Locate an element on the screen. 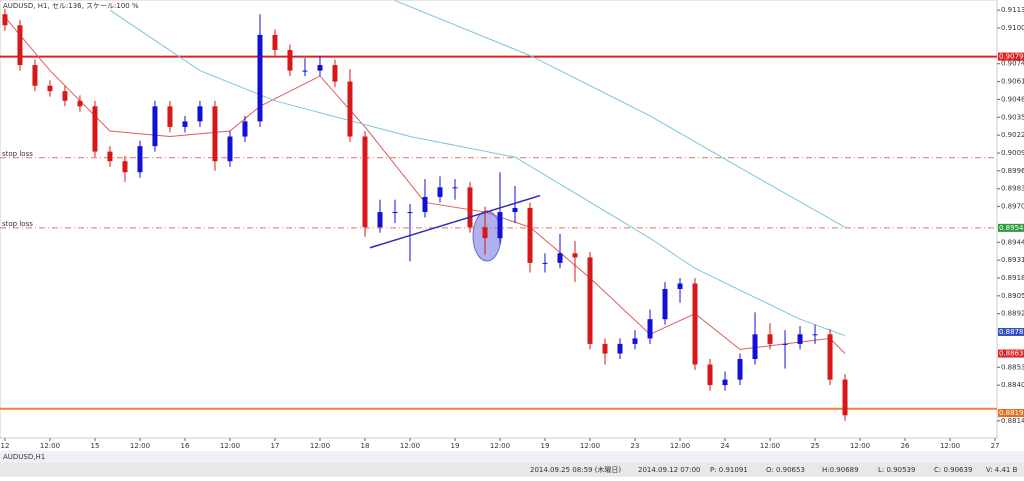 Image resolution: width=1024 pixels, height=481 pixels. price-tag-label: 0.88197 is located at coordinates (1011, 413).